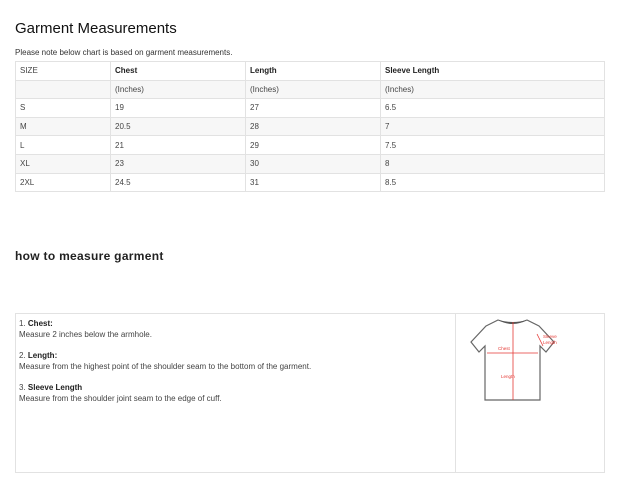 This screenshot has height=500, width=625. What do you see at coordinates (22, 355) in the screenshot?
I see `item-number: 2.` at bounding box center [22, 355].